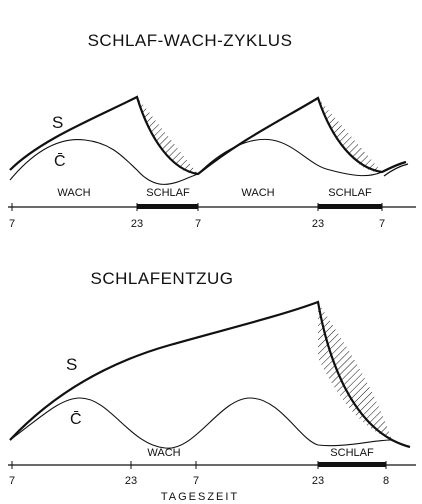 This screenshot has height=504, width=422. I want to click on top-phase-schlaf-2: SCHLAF, so click(350, 193).